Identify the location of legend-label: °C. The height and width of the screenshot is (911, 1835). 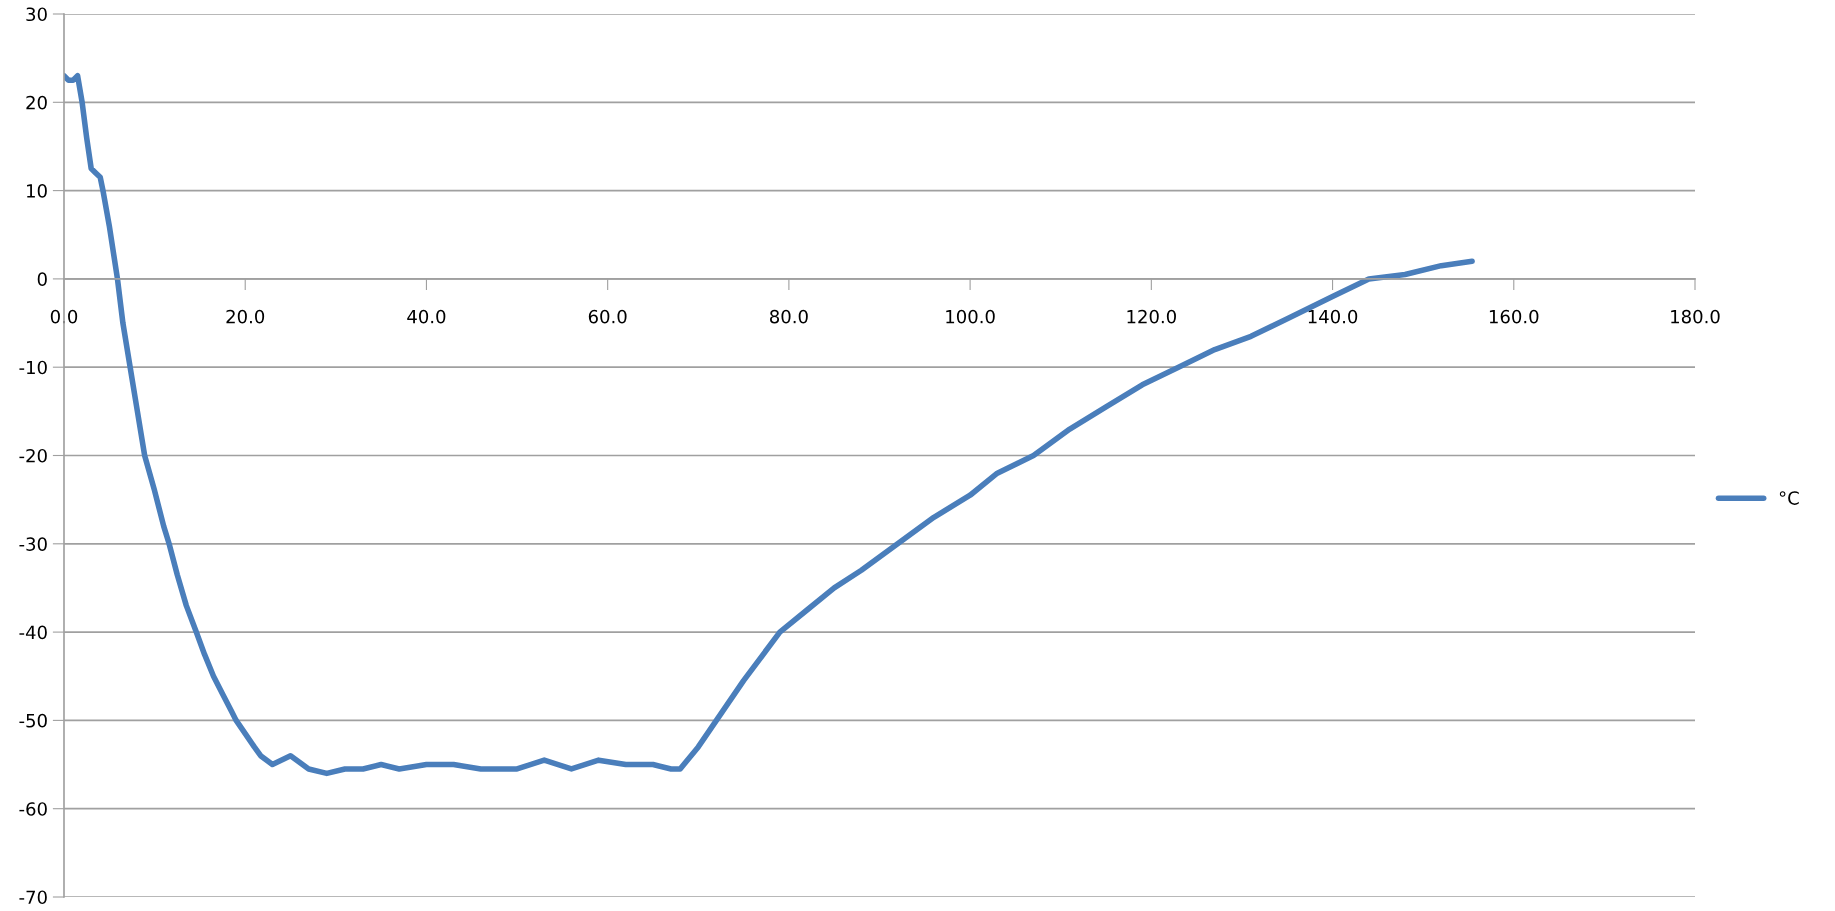
(1789, 498).